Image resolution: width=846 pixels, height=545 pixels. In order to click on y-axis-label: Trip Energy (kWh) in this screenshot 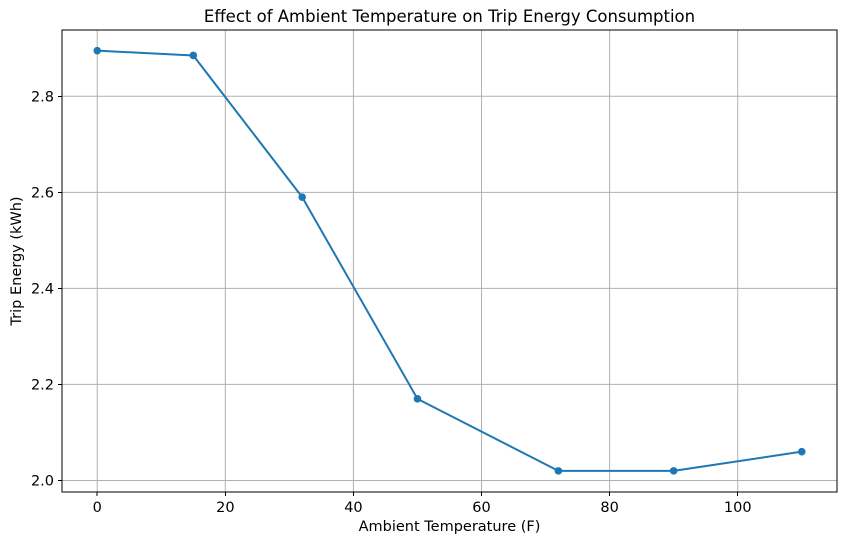, I will do `click(17, 261)`.